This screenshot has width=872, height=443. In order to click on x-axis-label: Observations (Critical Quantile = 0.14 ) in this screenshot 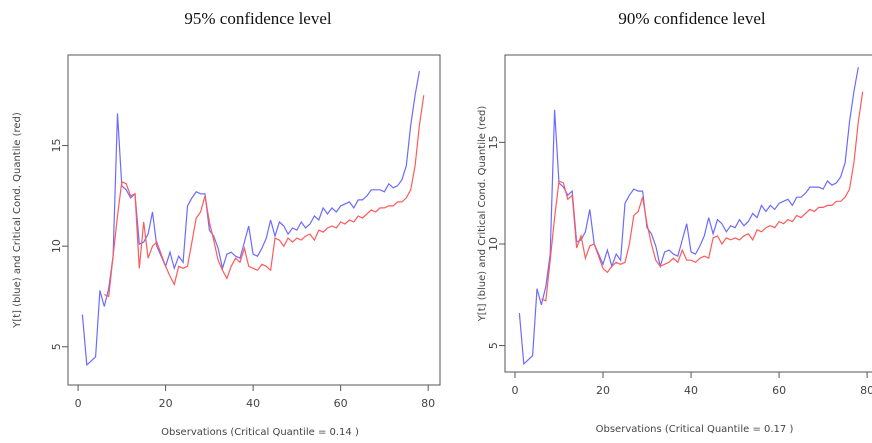, I will do `click(260, 432)`.